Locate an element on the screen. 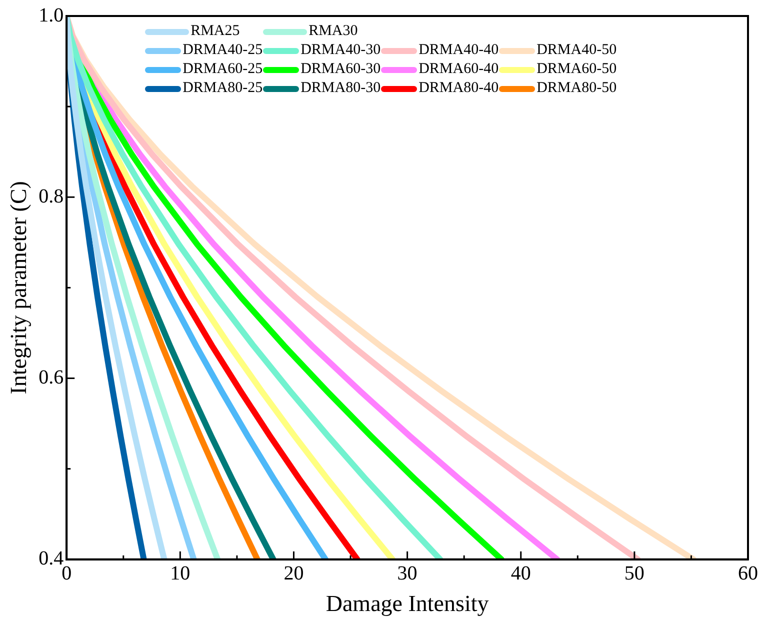 The width and height of the screenshot is (764, 625). legend-label: DRMA60-50 is located at coordinates (576, 69).